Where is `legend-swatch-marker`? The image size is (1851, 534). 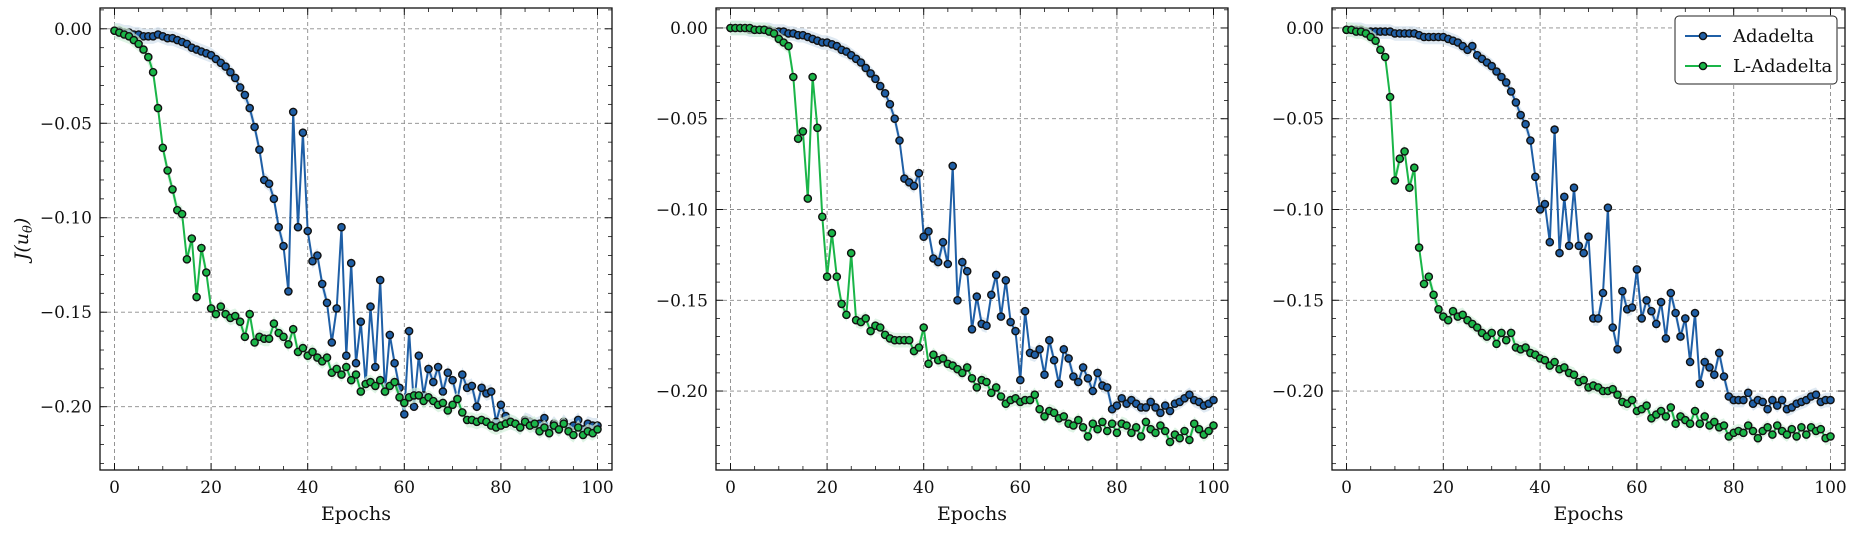 legend-swatch-marker is located at coordinates (1703, 66).